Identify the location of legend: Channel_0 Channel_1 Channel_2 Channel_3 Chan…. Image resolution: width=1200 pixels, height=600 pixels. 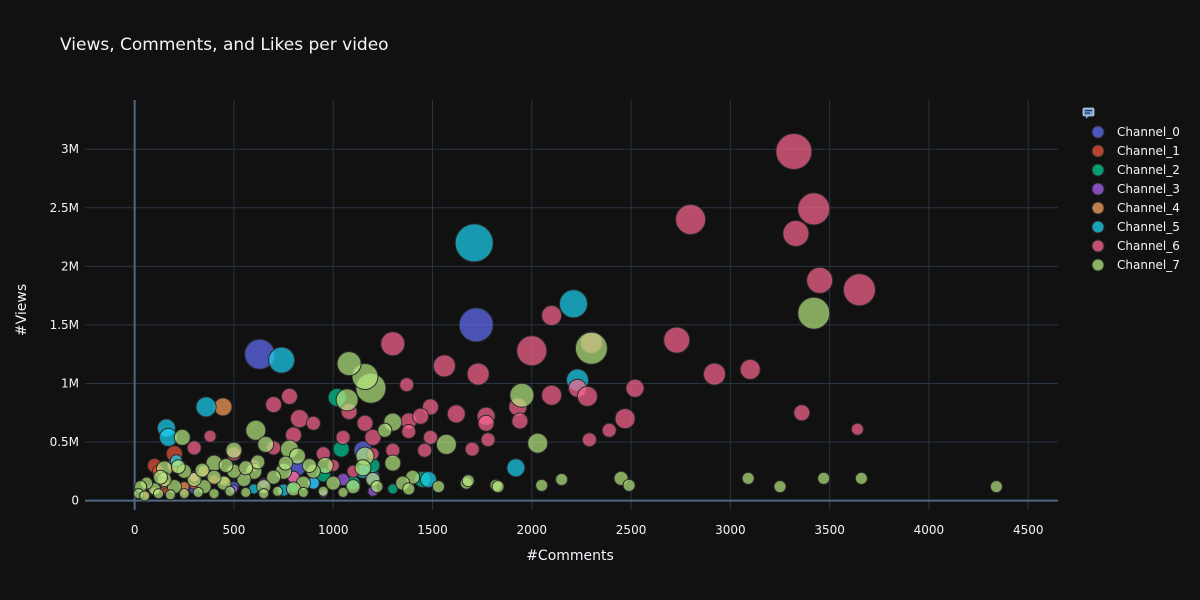
(1131, 189).